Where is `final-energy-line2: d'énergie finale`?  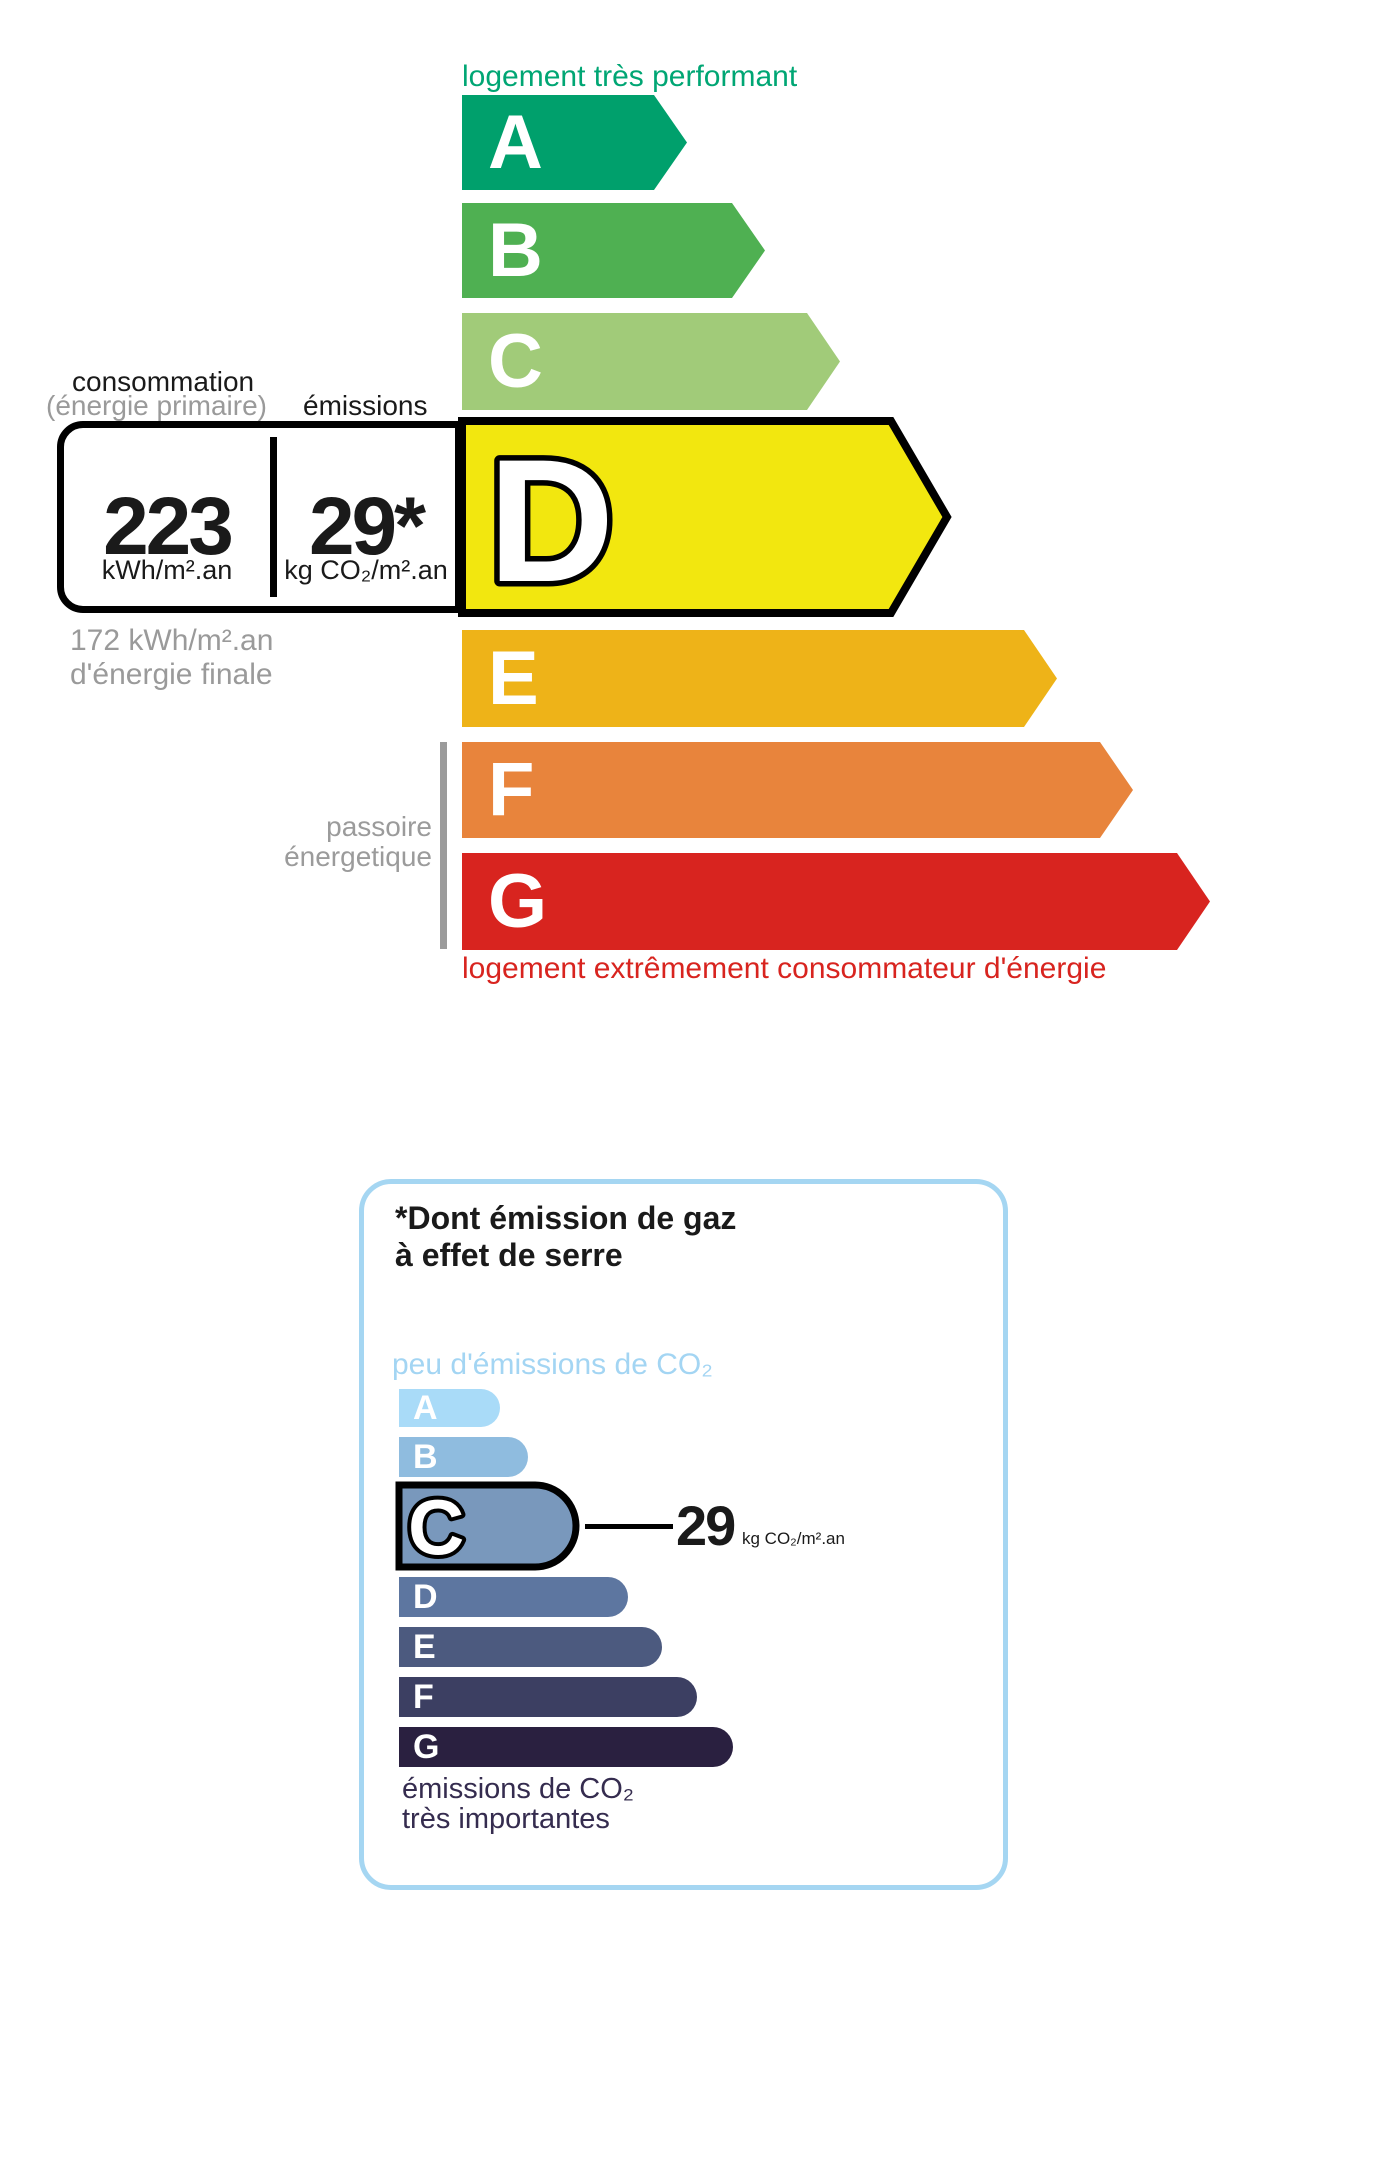 final-energy-line2: d'énergie finale is located at coordinates (171, 674).